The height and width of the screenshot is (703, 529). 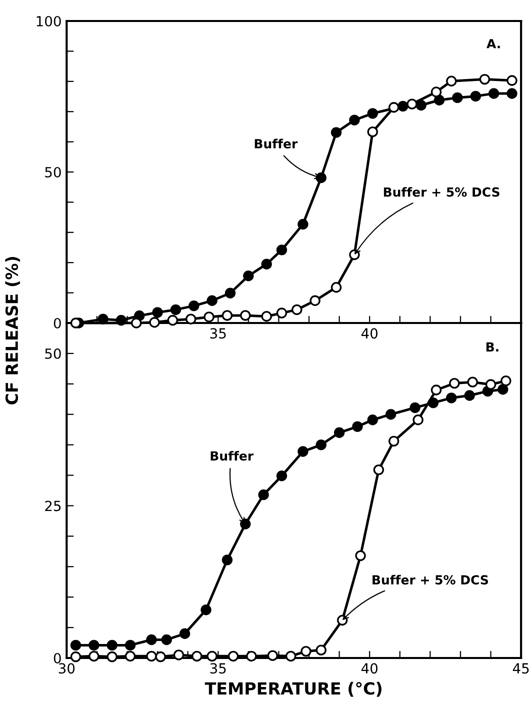 I want to click on x-tick-label: 45, so click(x=520, y=668).